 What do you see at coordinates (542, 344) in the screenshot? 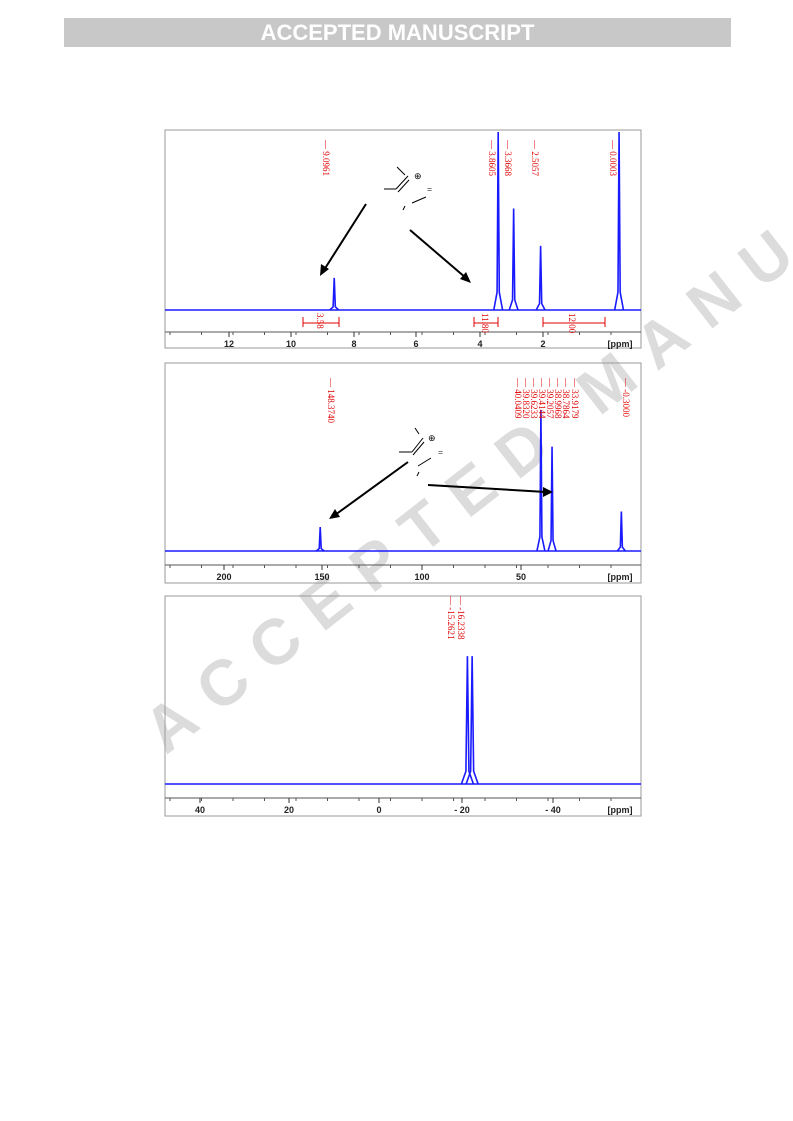
I see `tick-label: 2` at bounding box center [542, 344].